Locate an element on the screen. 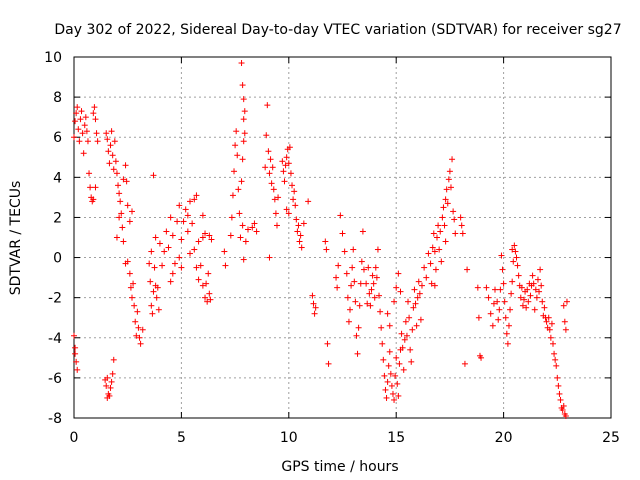 The image size is (640, 480). x-tick-label: 5 is located at coordinates (181, 438).